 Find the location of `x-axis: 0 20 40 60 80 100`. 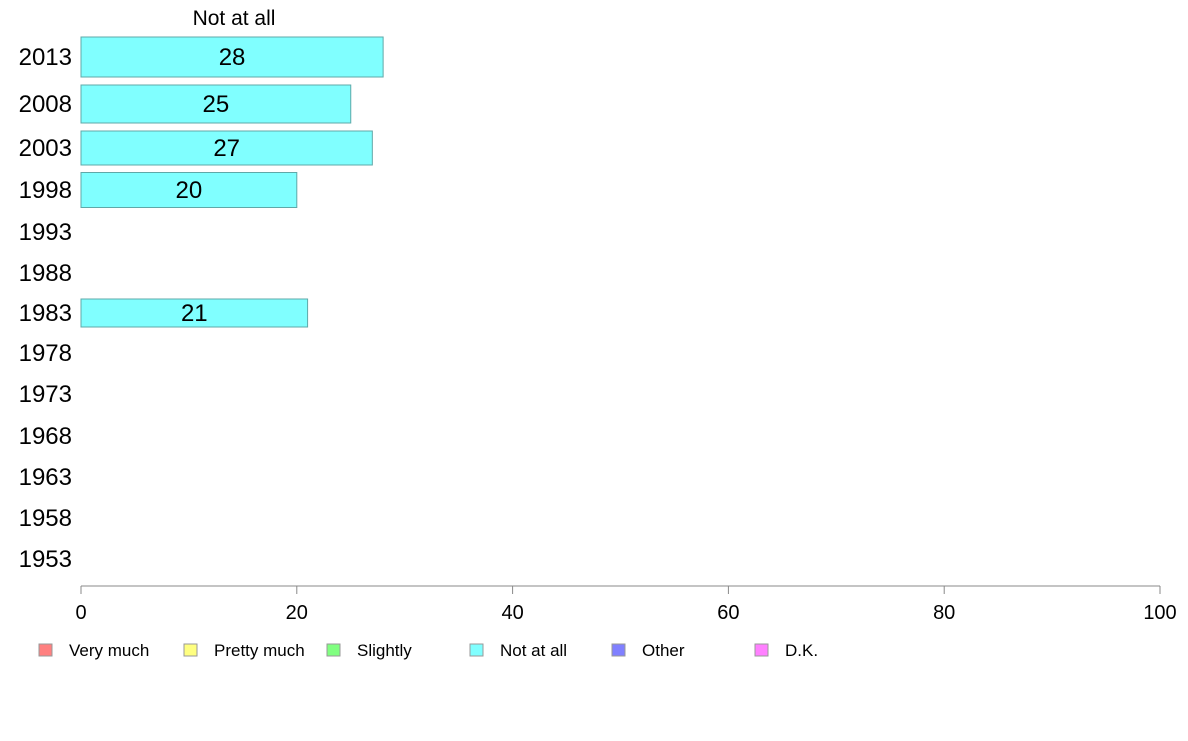

x-axis: 0 20 40 60 80 100 is located at coordinates (626, 604).